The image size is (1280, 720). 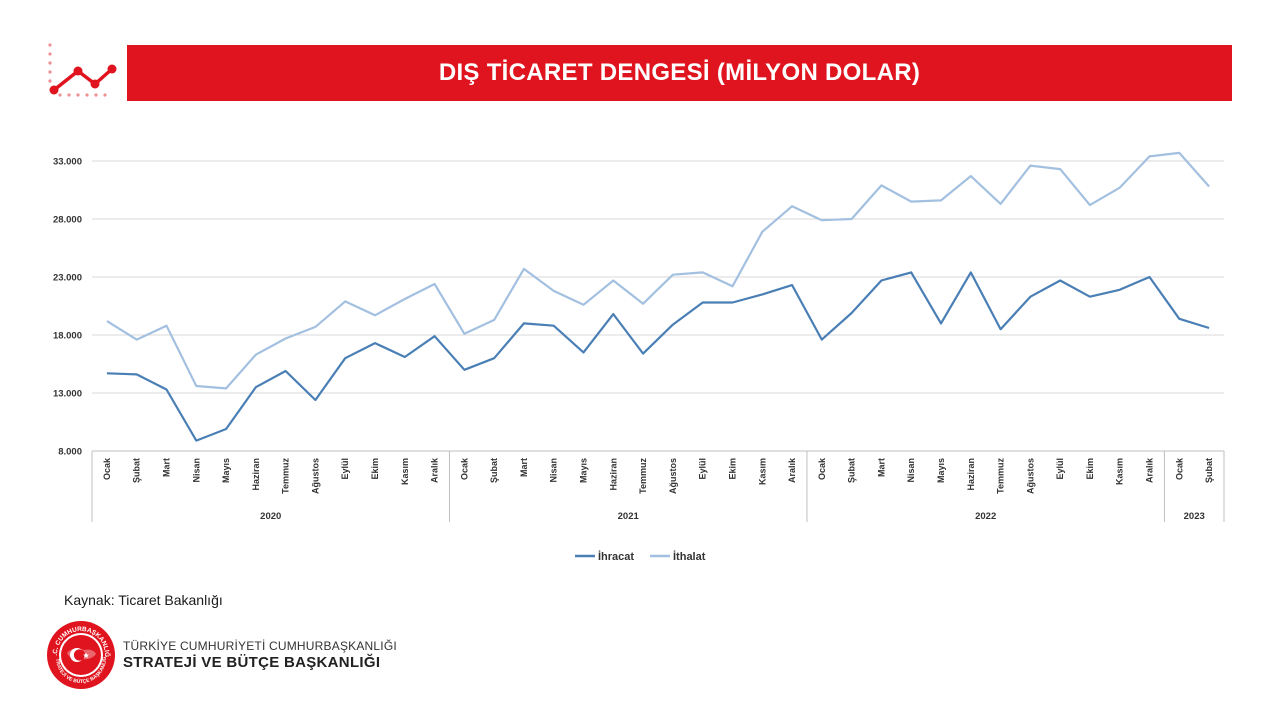 I want to click on trend-line-icon, so click(x=82, y=70).